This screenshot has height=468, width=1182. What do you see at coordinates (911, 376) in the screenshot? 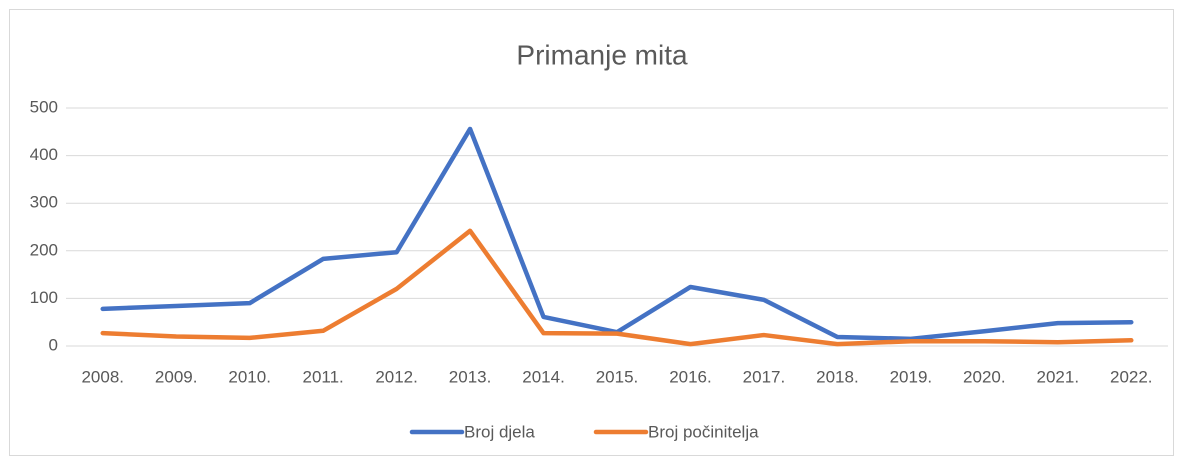
I see `x-tick-label: 2019.` at bounding box center [911, 376].